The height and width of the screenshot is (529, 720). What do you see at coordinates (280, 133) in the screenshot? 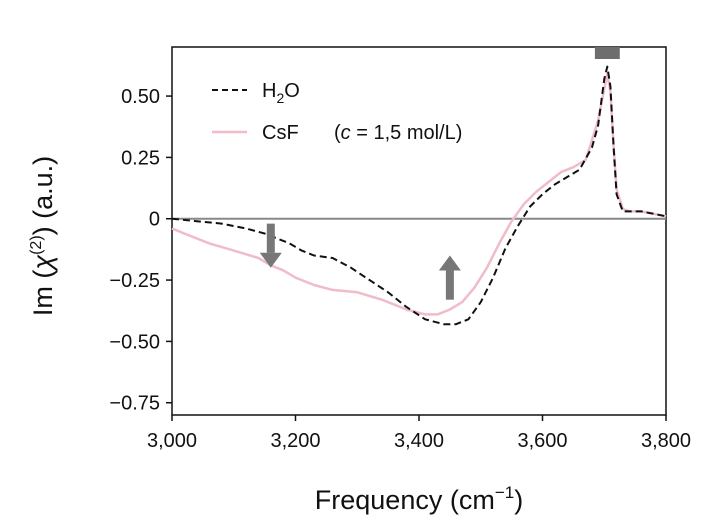
I see `legend-csf-main: CsF` at bounding box center [280, 133].